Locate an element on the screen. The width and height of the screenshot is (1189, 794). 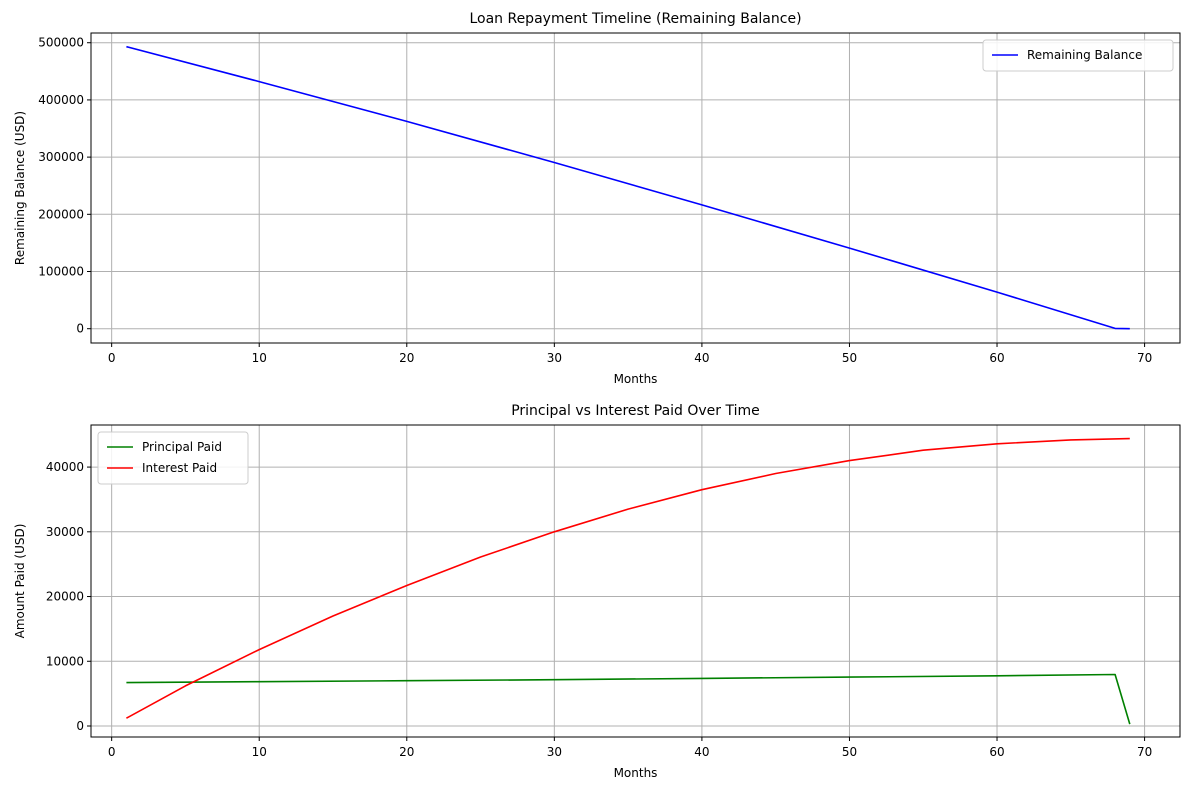
principal-paid-line is located at coordinates (628, 699).